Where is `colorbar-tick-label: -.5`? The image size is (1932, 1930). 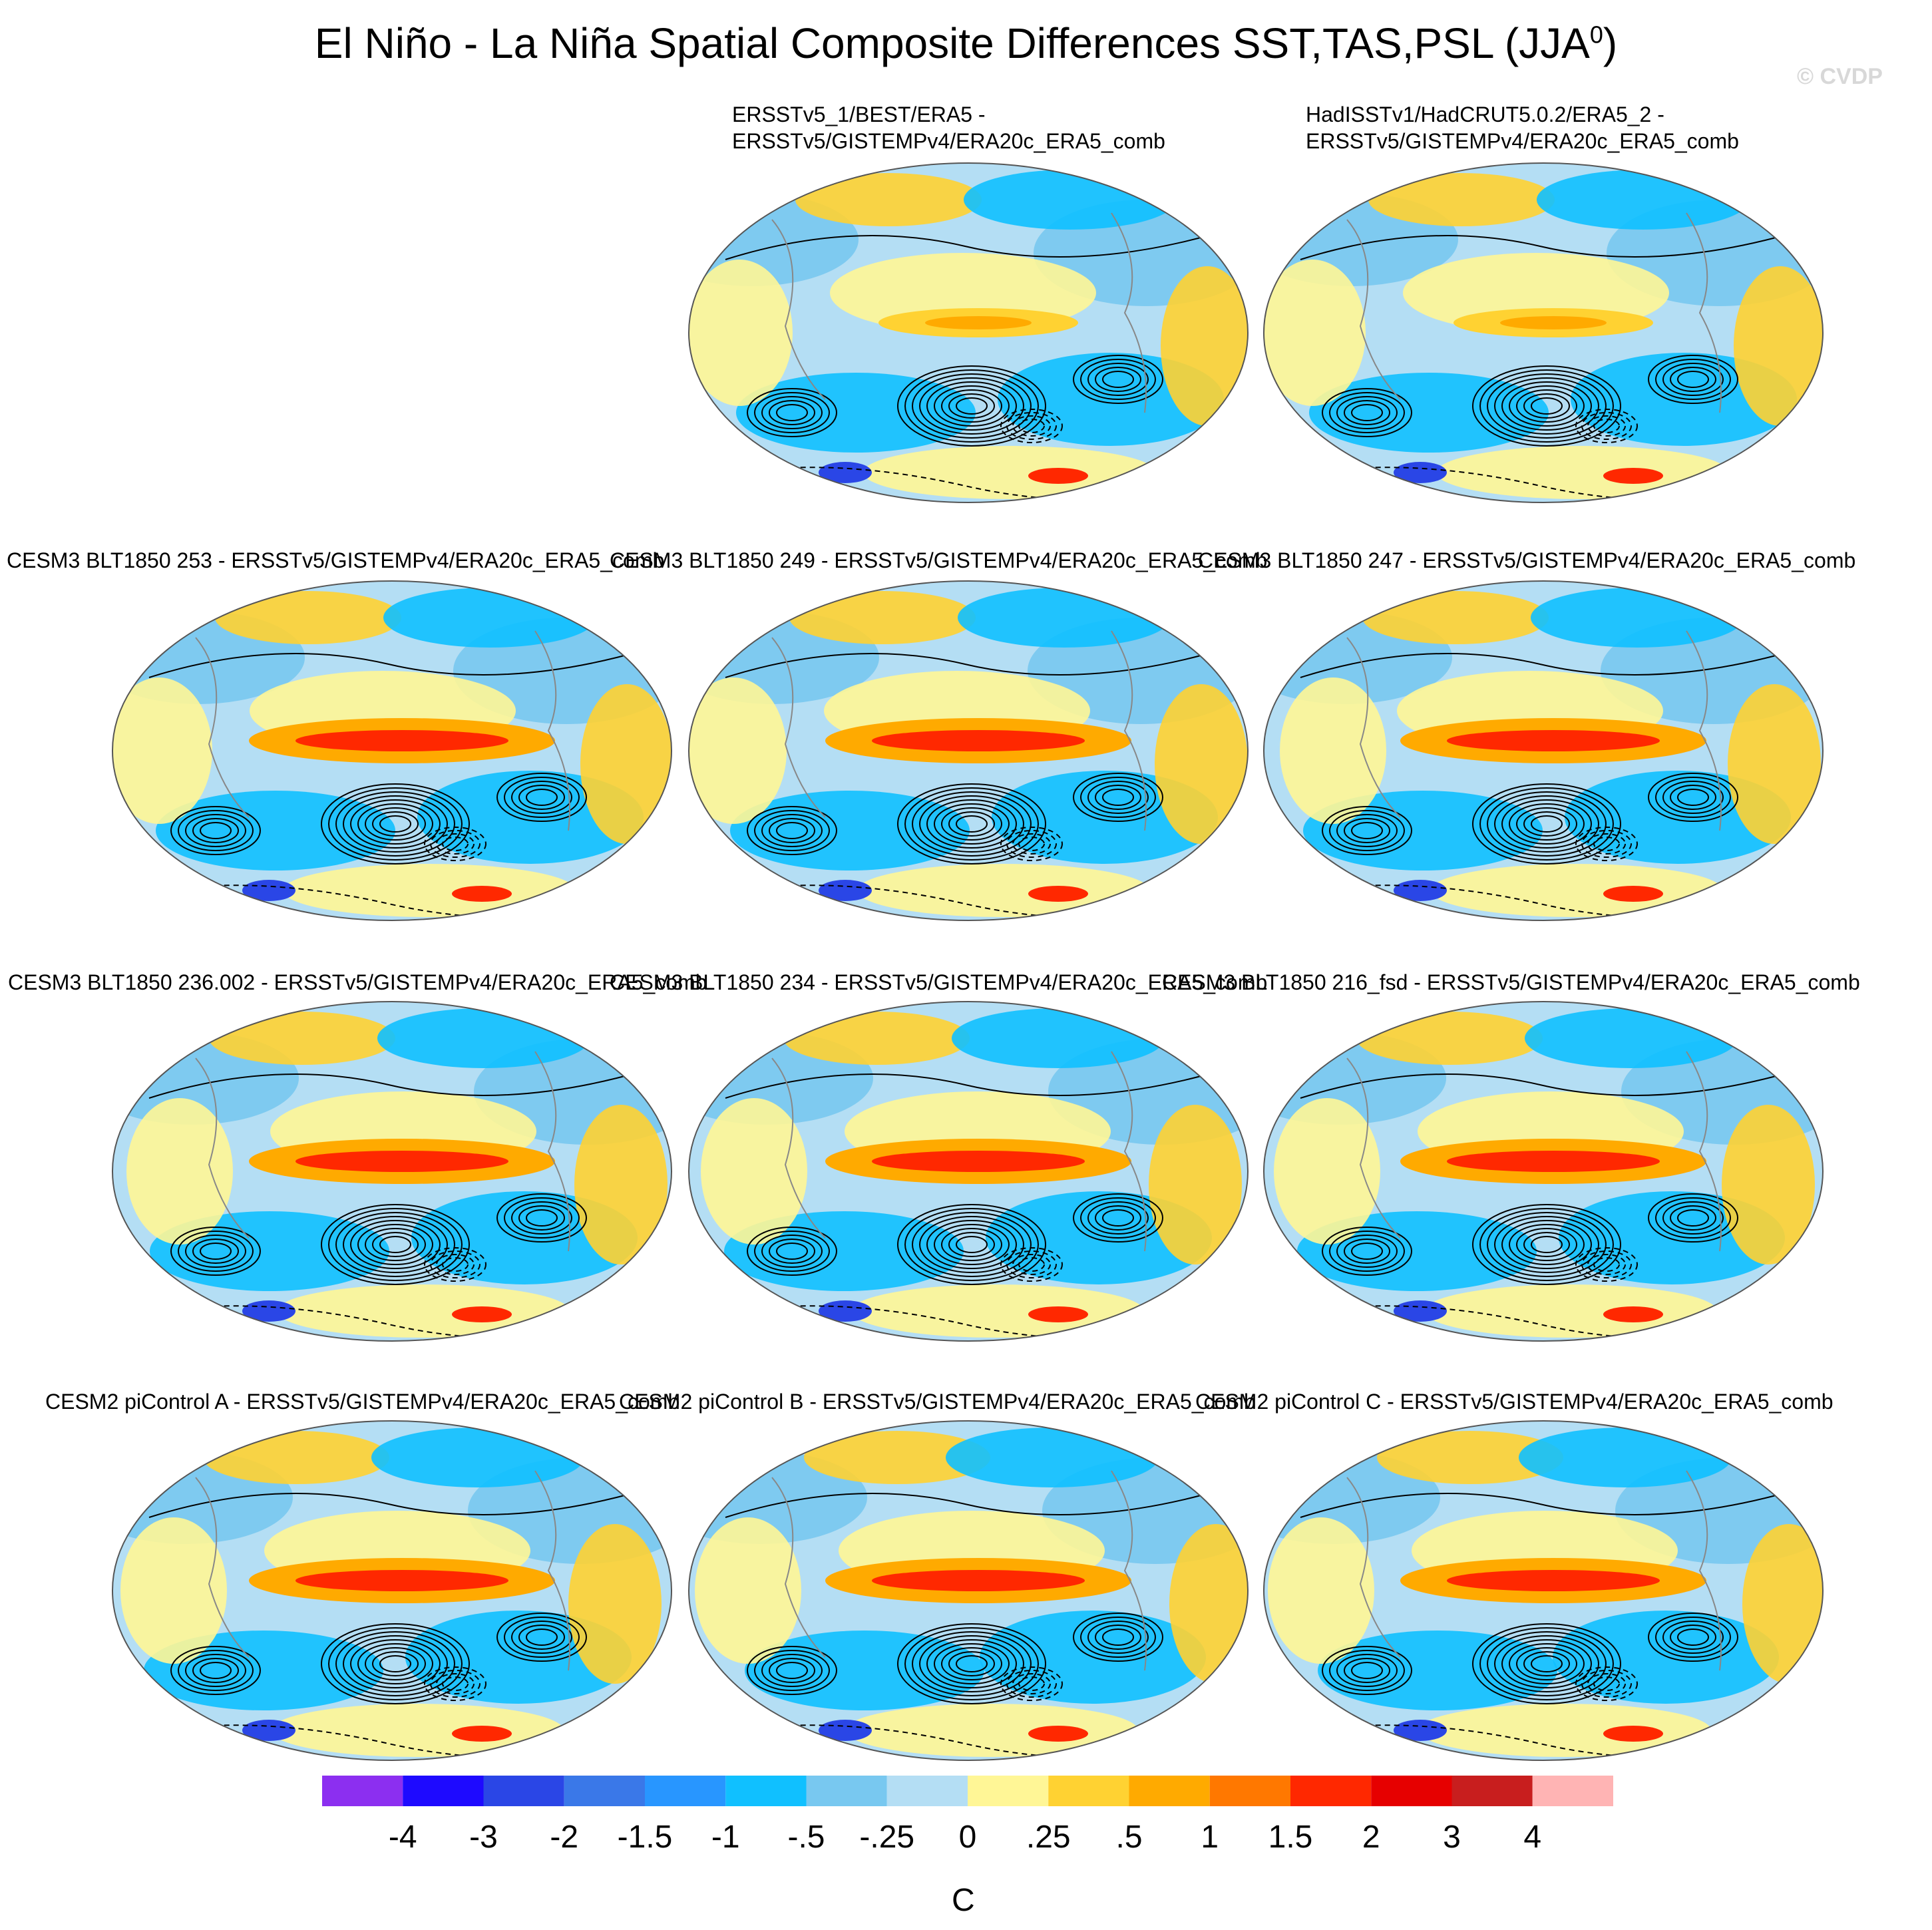
colorbar-tick-label: -.5 is located at coordinates (806, 1837).